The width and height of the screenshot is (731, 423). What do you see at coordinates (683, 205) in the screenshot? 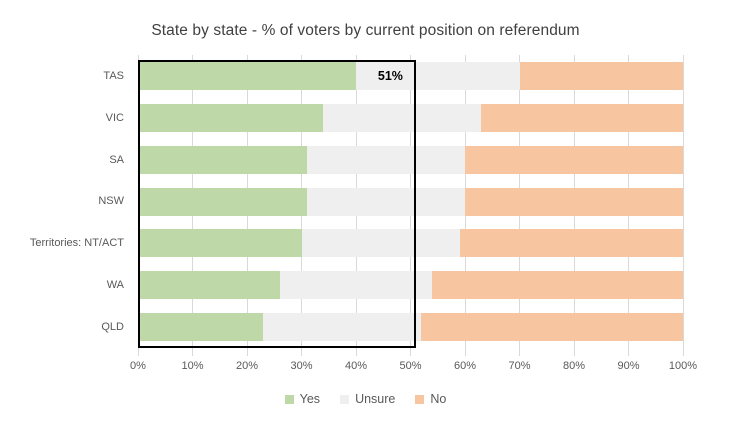
I see `gridline` at bounding box center [683, 205].